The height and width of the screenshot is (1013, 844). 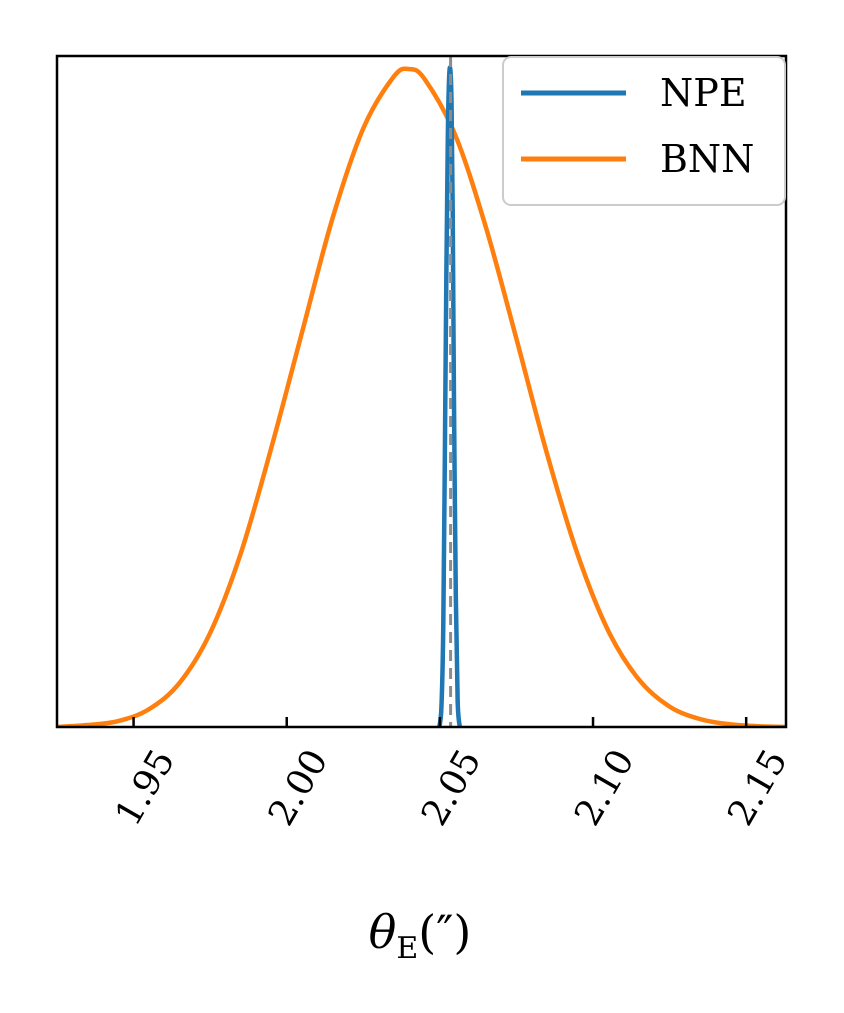 I want to click on series-line-npe, so click(x=450, y=396).